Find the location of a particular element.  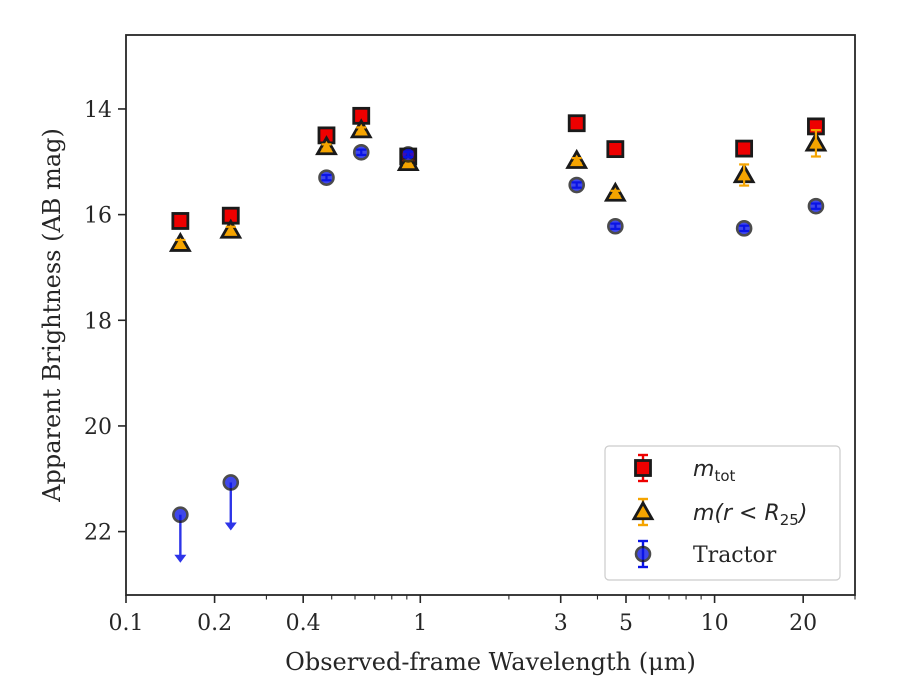

legend-item: m(r < R25) is located at coordinates (719, 513).